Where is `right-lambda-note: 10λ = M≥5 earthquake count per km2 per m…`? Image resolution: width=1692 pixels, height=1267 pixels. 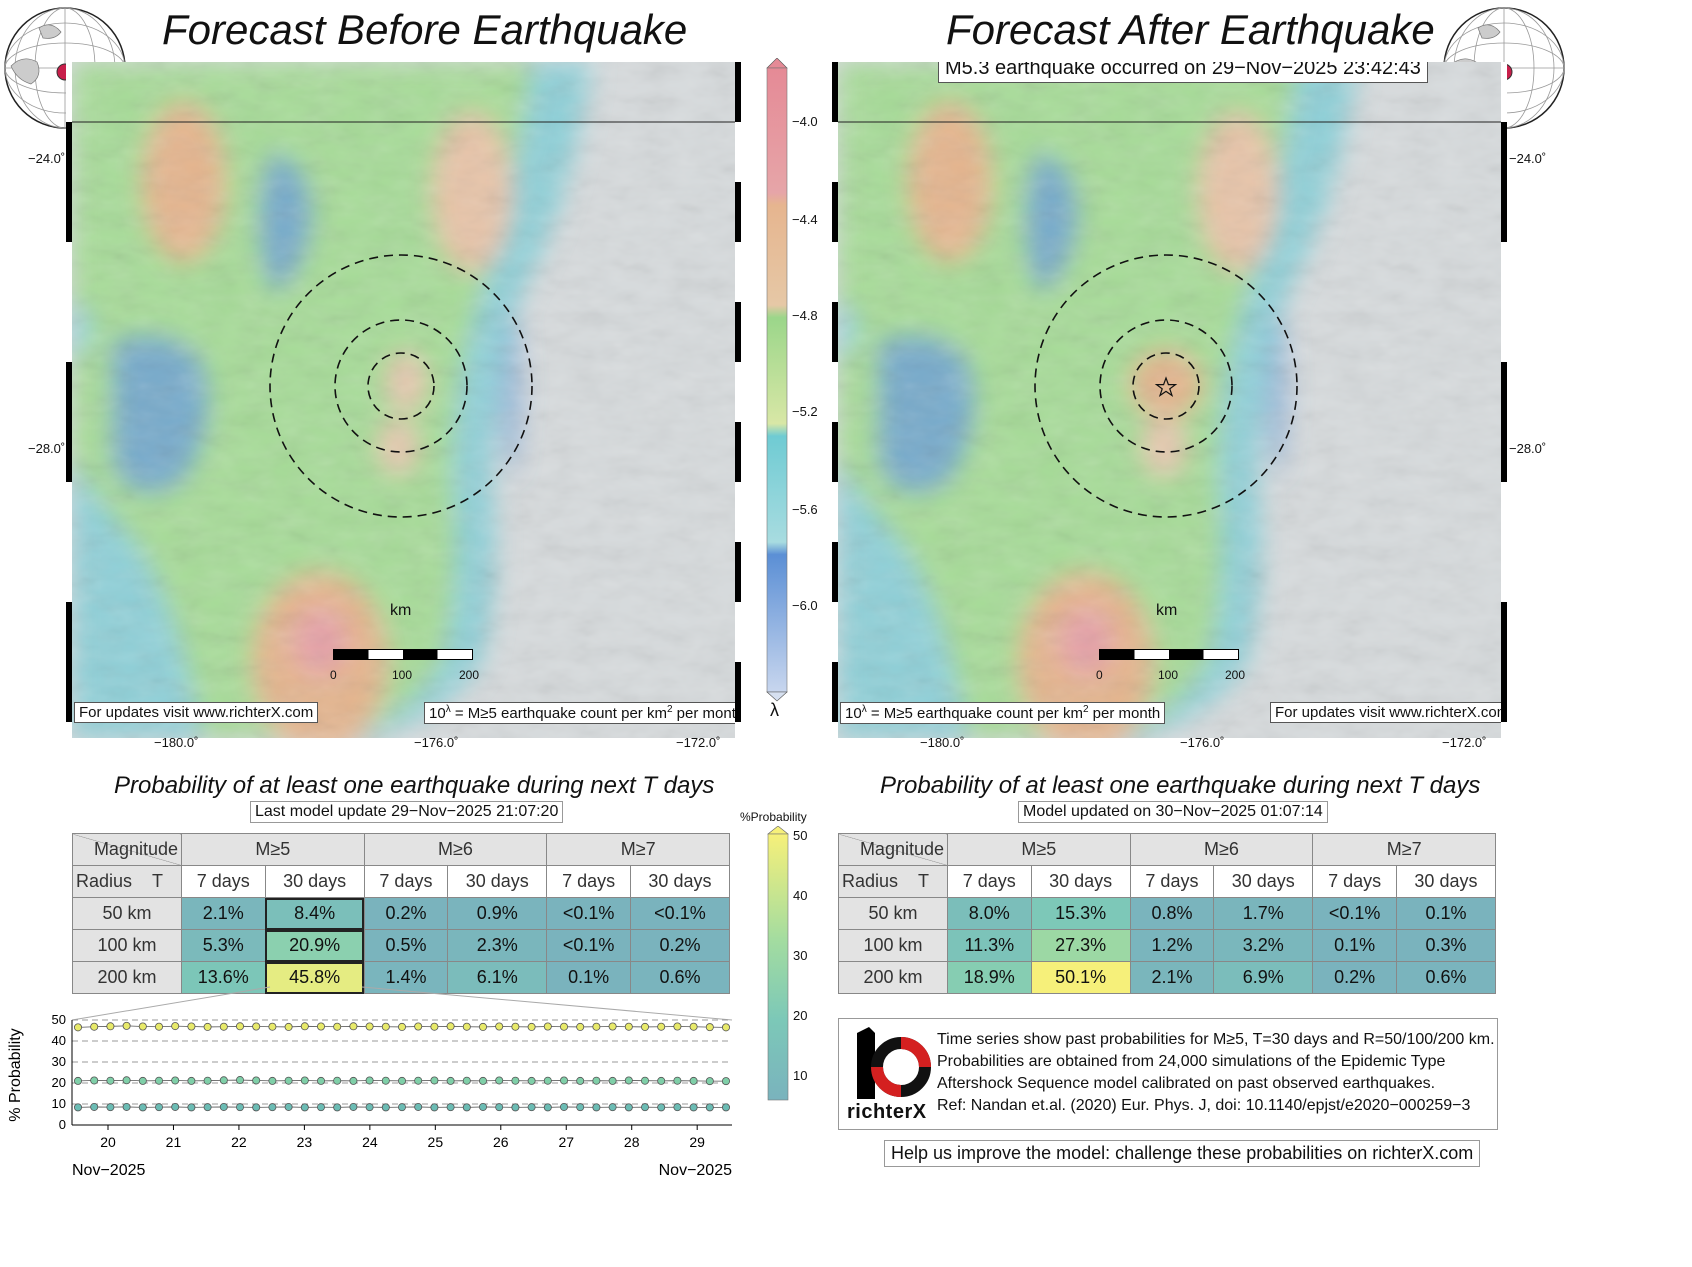
right-lambda-note: 10λ = M≥5 earthquake count per km2 per m… is located at coordinates (1003, 713).